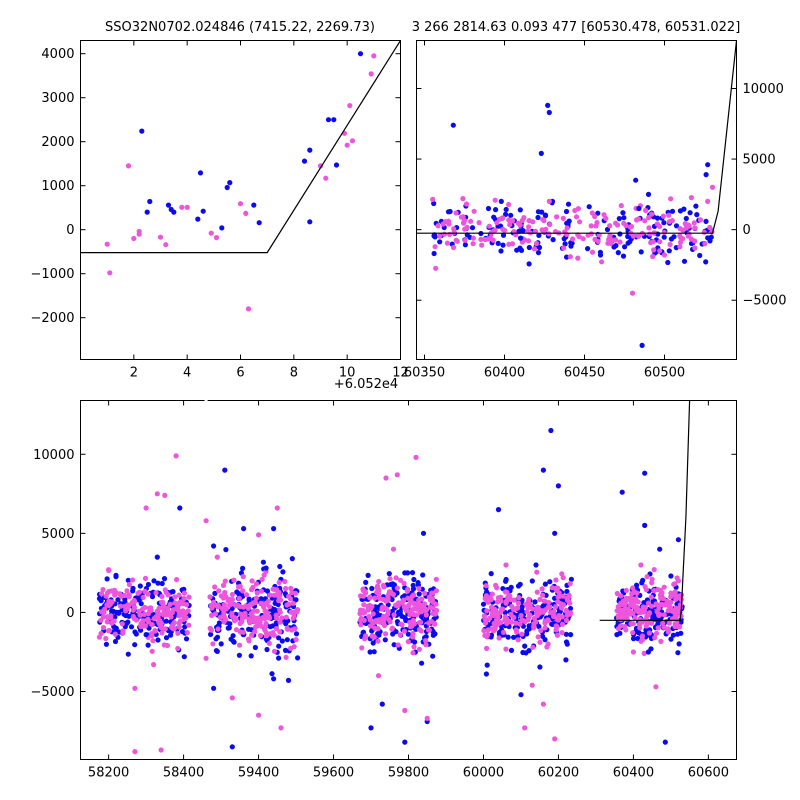  Describe the element at coordinates (424, 373) in the screenshot. I see `x-tick-label: 60350` at that location.